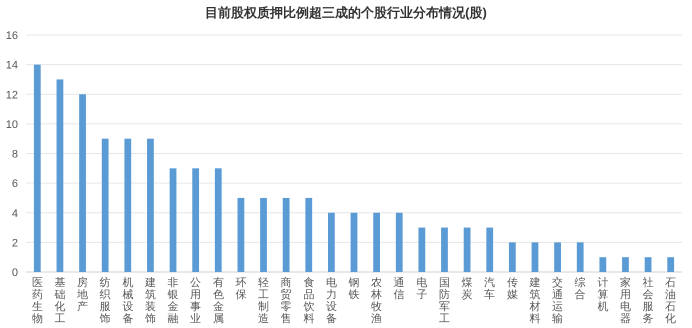 The image size is (692, 328). What do you see at coordinates (172, 300) in the screenshot?
I see `x-tick-label: 非银金融` at bounding box center [172, 300].